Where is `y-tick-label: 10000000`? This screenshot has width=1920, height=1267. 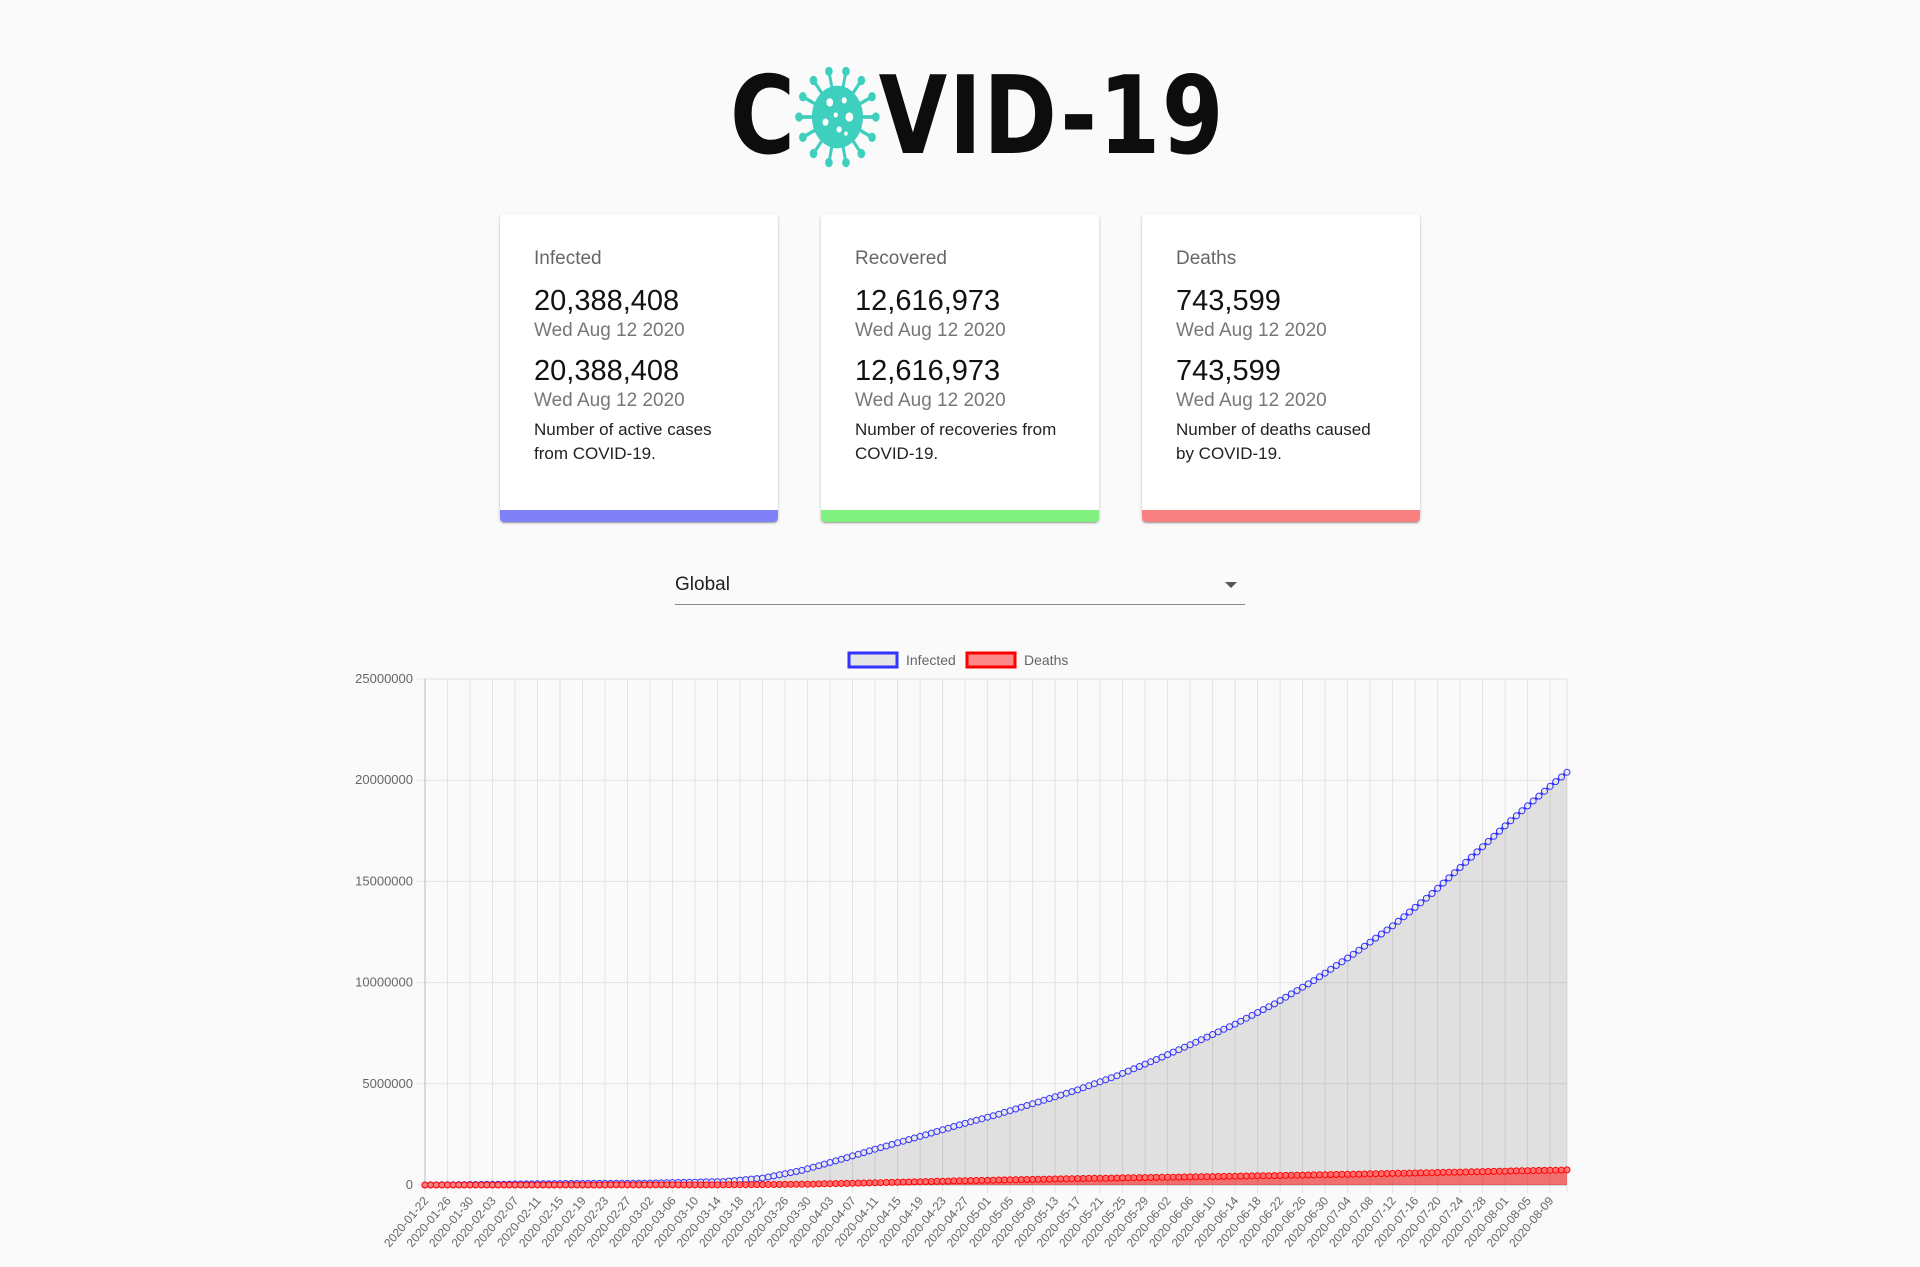 y-tick-label: 10000000 is located at coordinates (384, 982).